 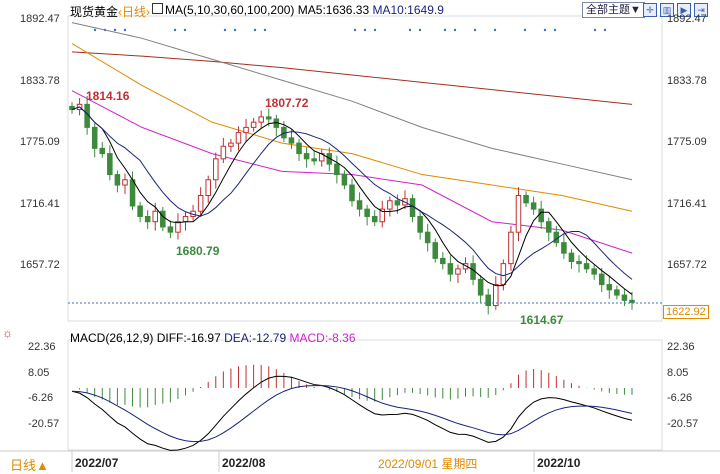 What do you see at coordinates (7, 333) in the screenshot?
I see `settings-icon: ☼` at bounding box center [7, 333].